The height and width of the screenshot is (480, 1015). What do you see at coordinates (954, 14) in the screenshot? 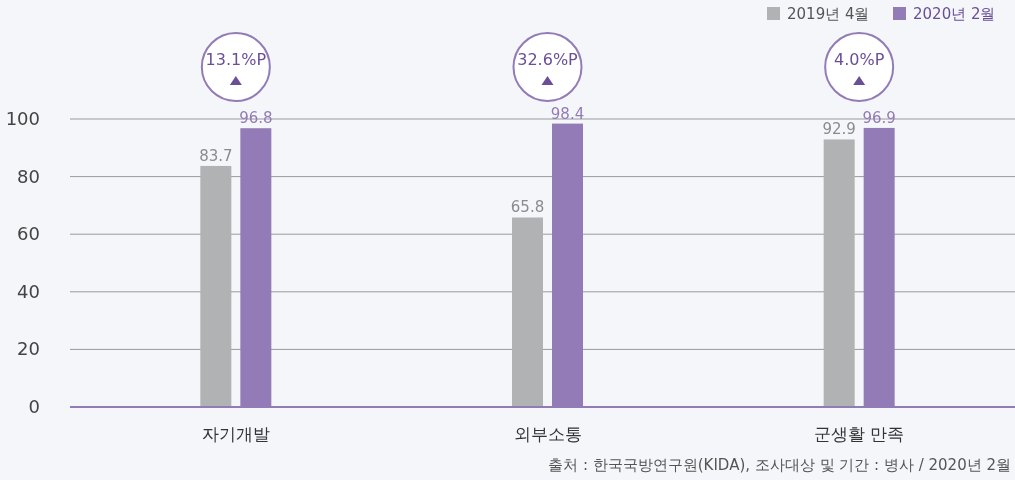
I see `legend-label: 2020년 2월` at bounding box center [954, 14].